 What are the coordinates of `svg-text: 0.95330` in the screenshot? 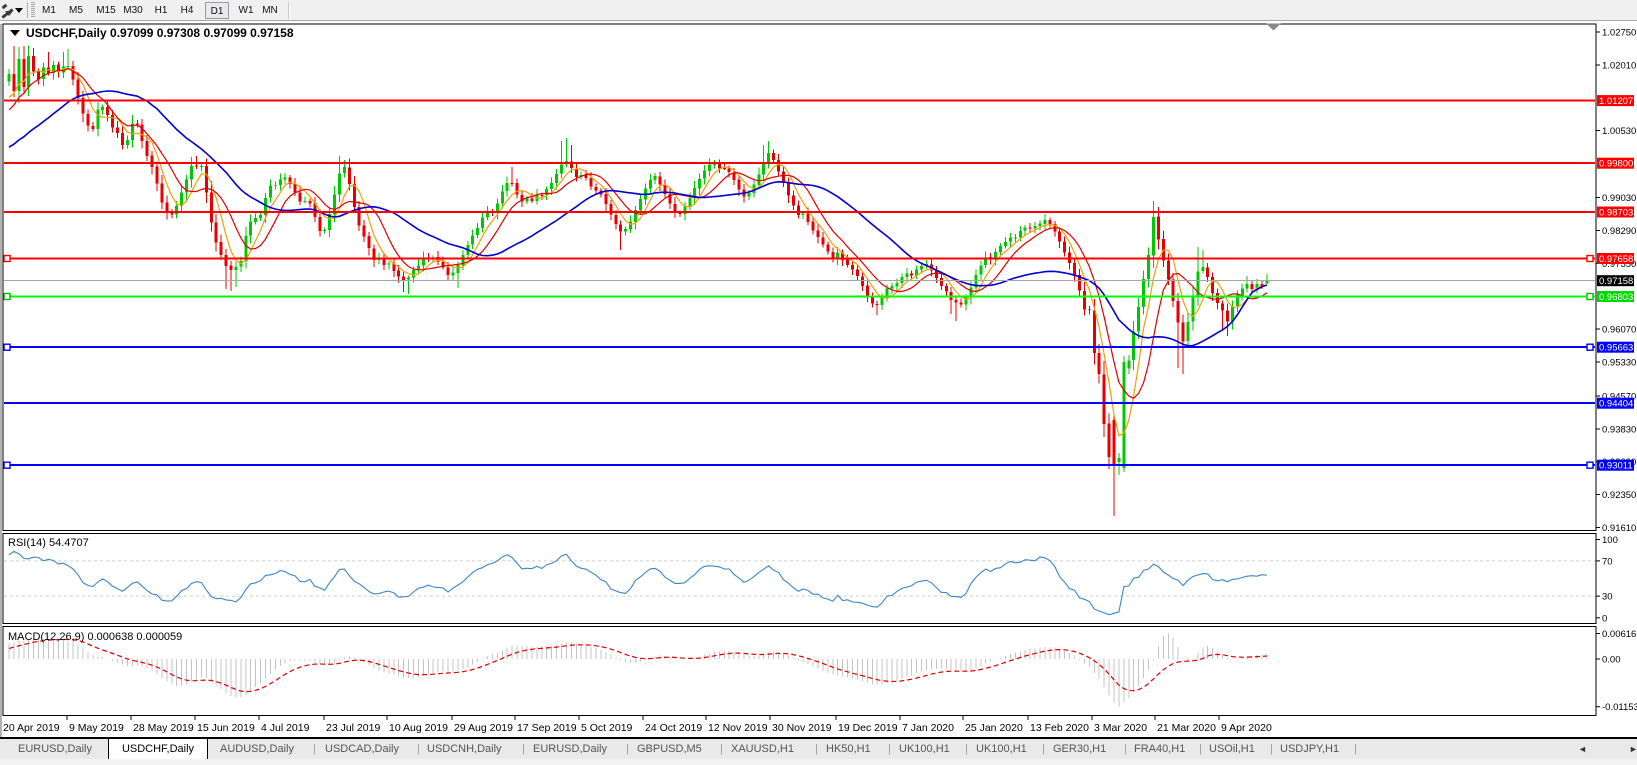 It's located at (1619, 363).